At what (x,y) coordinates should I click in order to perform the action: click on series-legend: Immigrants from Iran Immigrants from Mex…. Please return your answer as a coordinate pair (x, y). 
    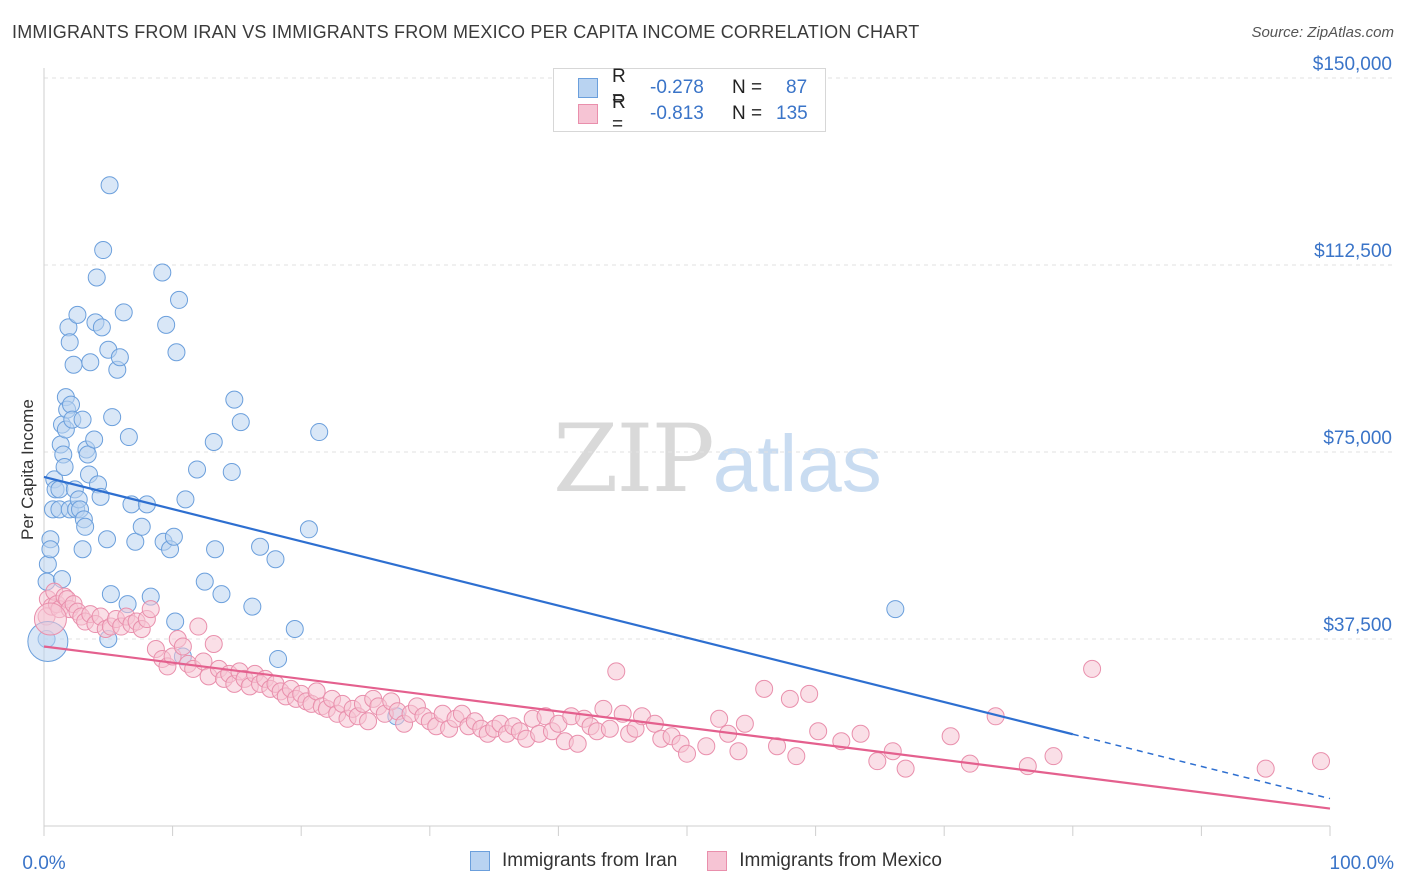
    Looking at the image, I should click on (721, 861).